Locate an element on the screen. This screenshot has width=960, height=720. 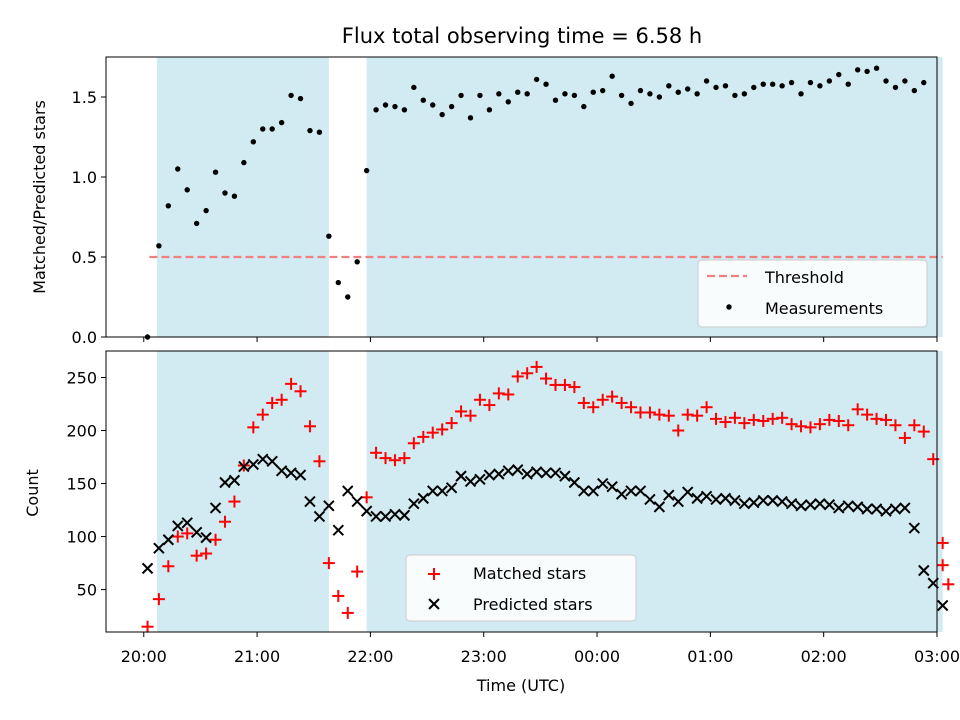
x-axis-label: Time (UTC) is located at coordinates (520, 685).